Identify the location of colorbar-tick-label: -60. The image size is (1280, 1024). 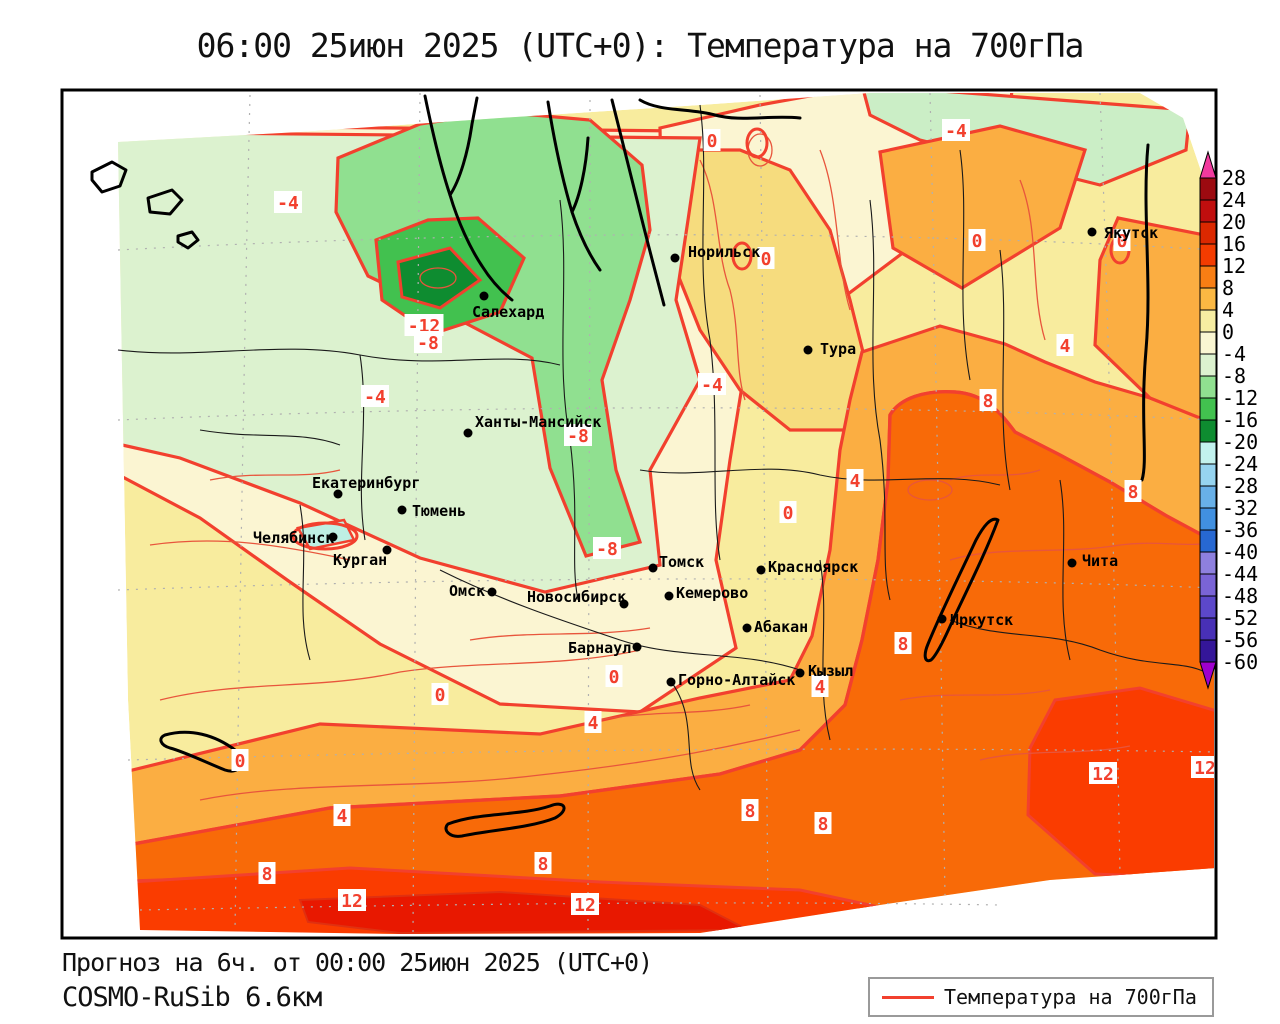
(1240, 662).